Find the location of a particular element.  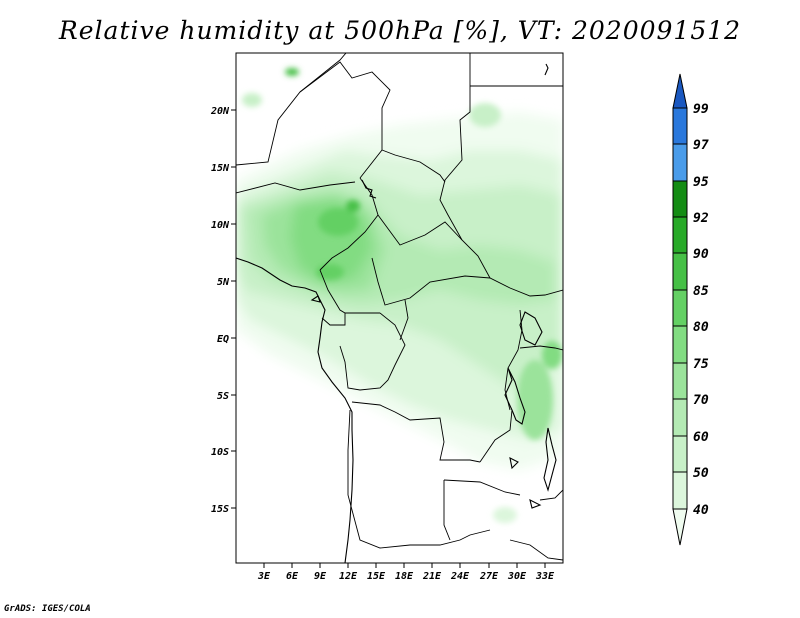

lon-label: 27E is located at coordinates (489, 576).